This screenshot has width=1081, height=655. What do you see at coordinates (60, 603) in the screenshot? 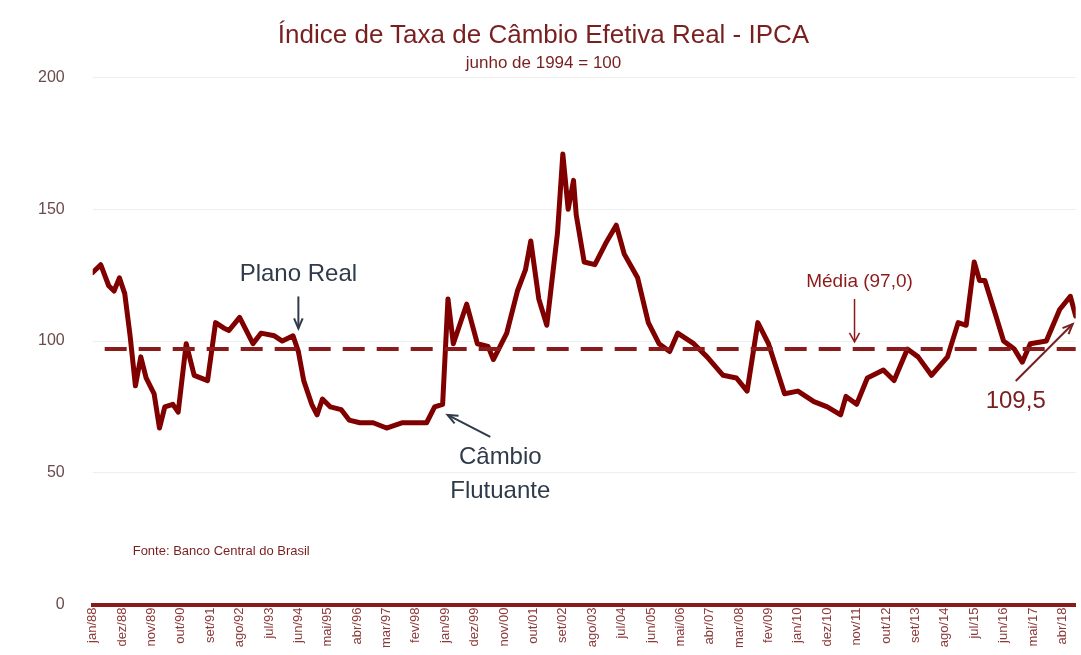
I see `y-tick-label: 0` at bounding box center [60, 603].